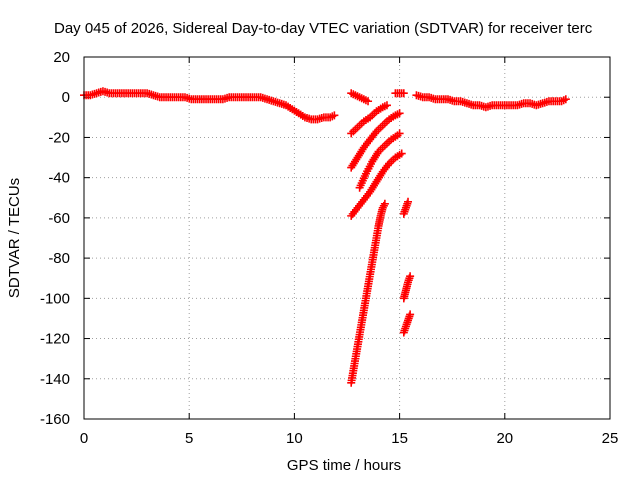 Image resolution: width=640 pixels, height=480 pixels. Describe the element at coordinates (189, 438) in the screenshot. I see `x-tick-label: 5` at that location.